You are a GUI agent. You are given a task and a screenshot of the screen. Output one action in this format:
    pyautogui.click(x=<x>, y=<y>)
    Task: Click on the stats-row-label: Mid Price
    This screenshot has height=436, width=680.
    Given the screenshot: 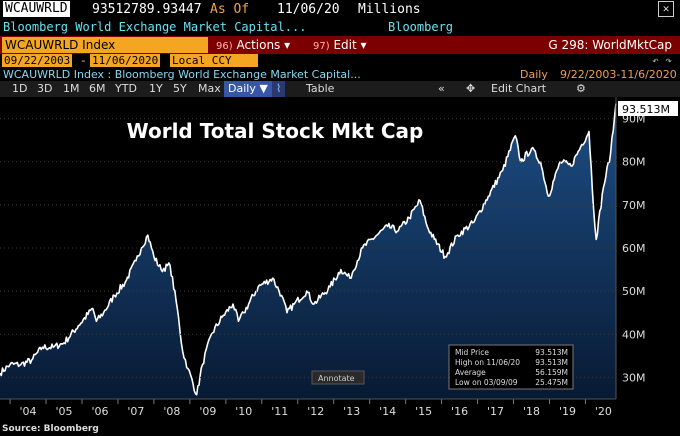 What is the action you would take?
    pyautogui.click(x=472, y=352)
    